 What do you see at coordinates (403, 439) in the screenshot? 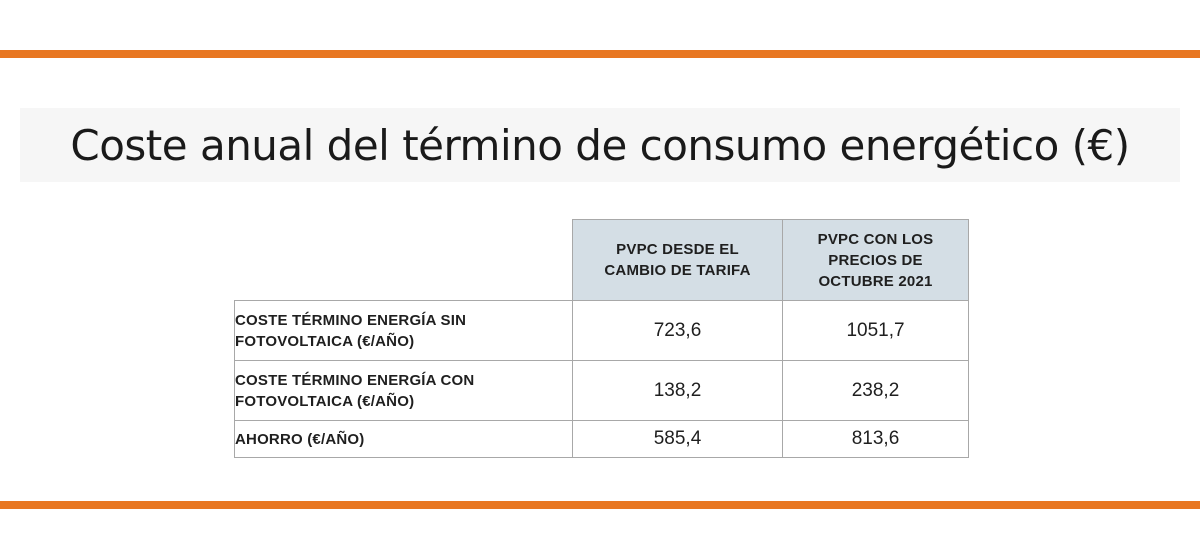
I see `row-label-cell: AHORRO (€/AÑO)` at bounding box center [403, 439].